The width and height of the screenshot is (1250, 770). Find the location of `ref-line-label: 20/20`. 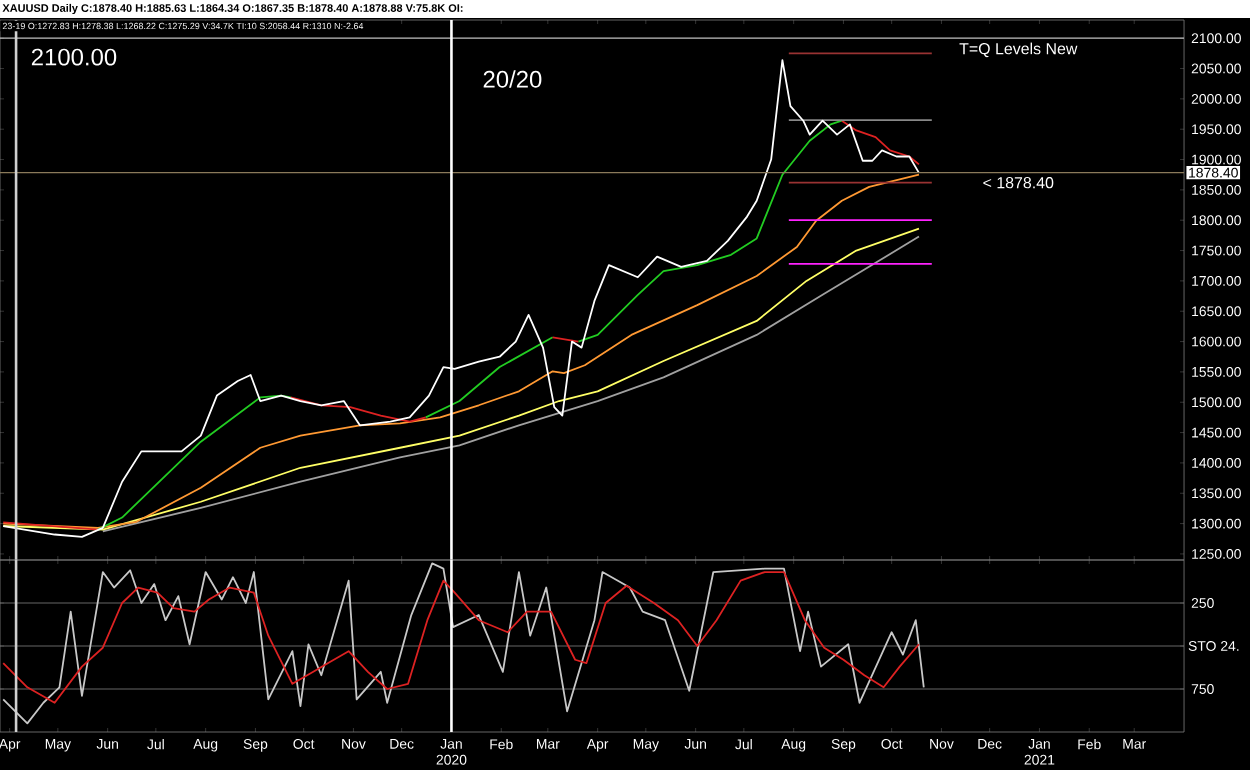

ref-line-label: 20/20 is located at coordinates (512, 79).